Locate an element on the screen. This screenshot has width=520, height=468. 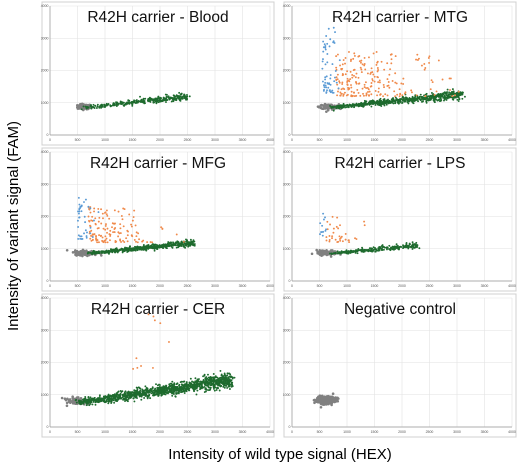
x-tick-label: 3000 is located at coordinates (215, 432).